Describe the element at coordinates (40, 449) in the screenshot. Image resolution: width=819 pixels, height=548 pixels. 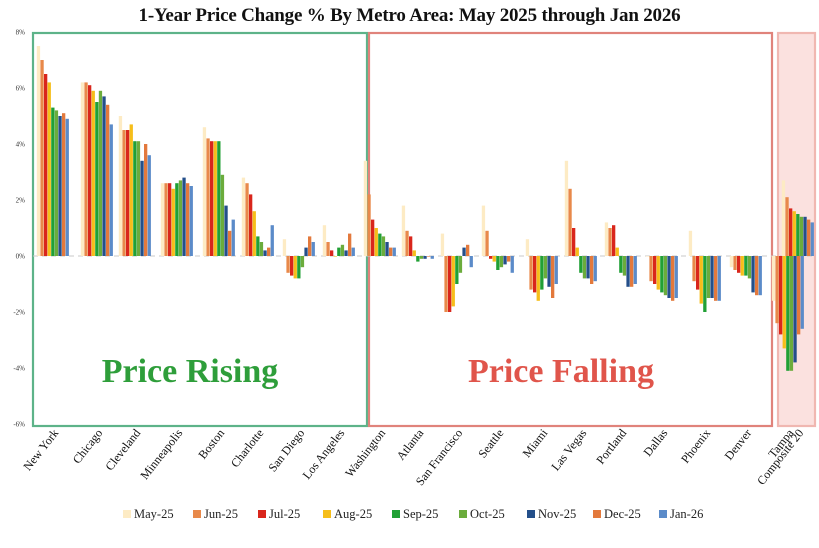
I see `category-label-new-york: New York` at that location.